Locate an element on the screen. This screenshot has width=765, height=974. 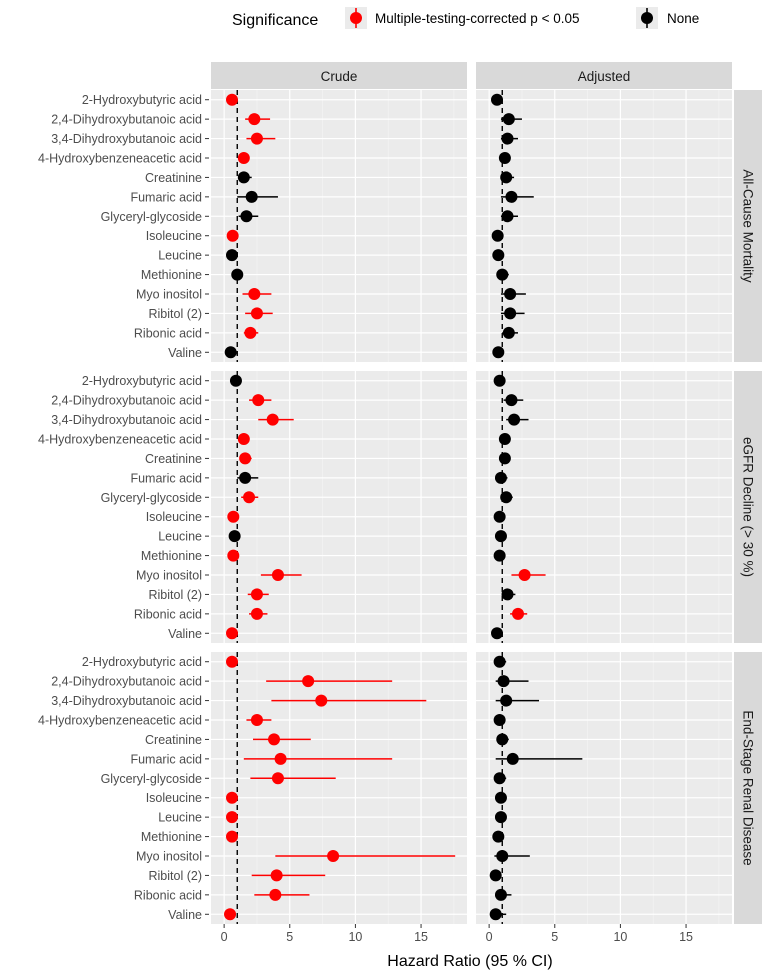
legend-title: Significance is located at coordinates (275, 20).